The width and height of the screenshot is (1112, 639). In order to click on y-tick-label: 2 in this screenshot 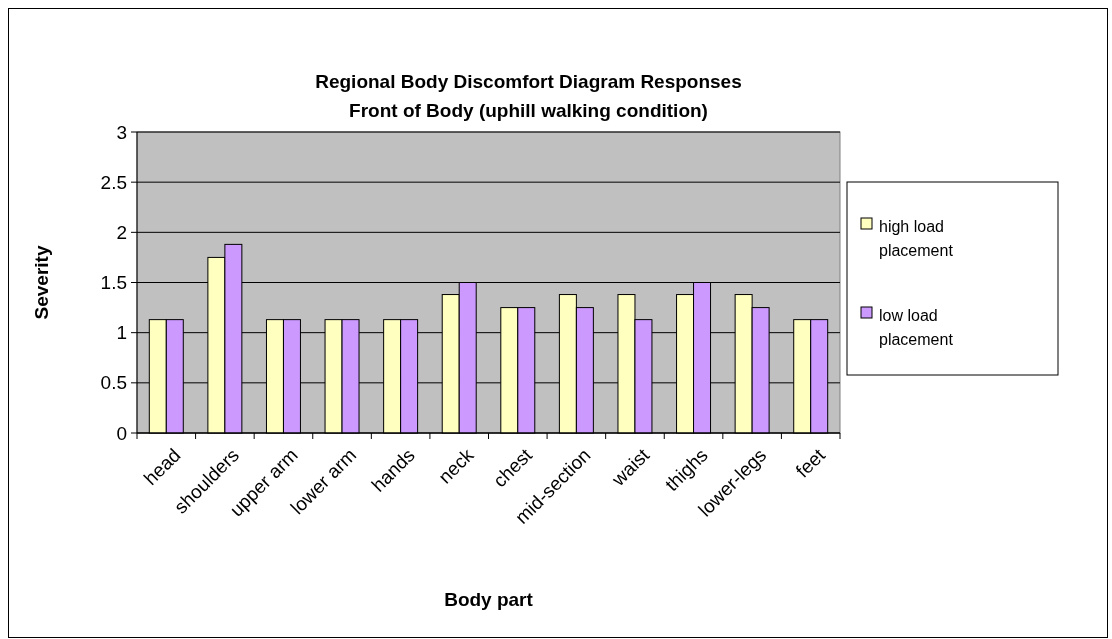, I will do `click(121, 232)`.